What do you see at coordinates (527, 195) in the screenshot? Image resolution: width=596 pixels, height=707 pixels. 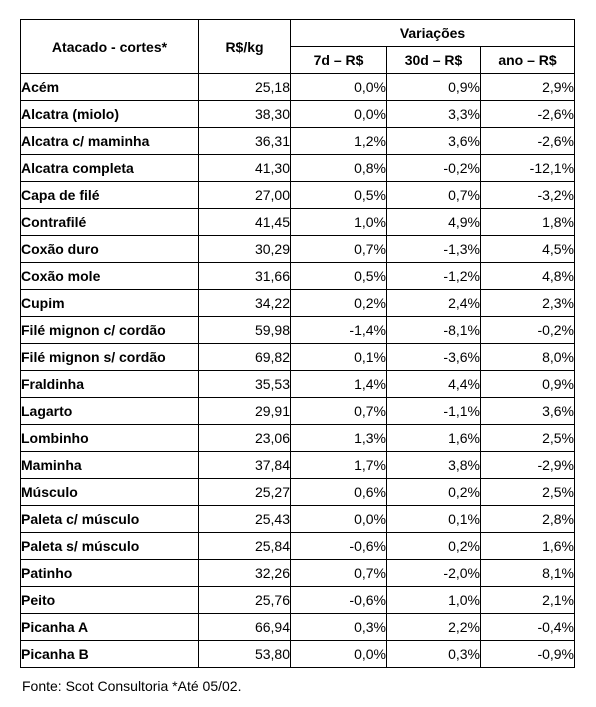 I see `cell-var-year: -3,2%` at bounding box center [527, 195].